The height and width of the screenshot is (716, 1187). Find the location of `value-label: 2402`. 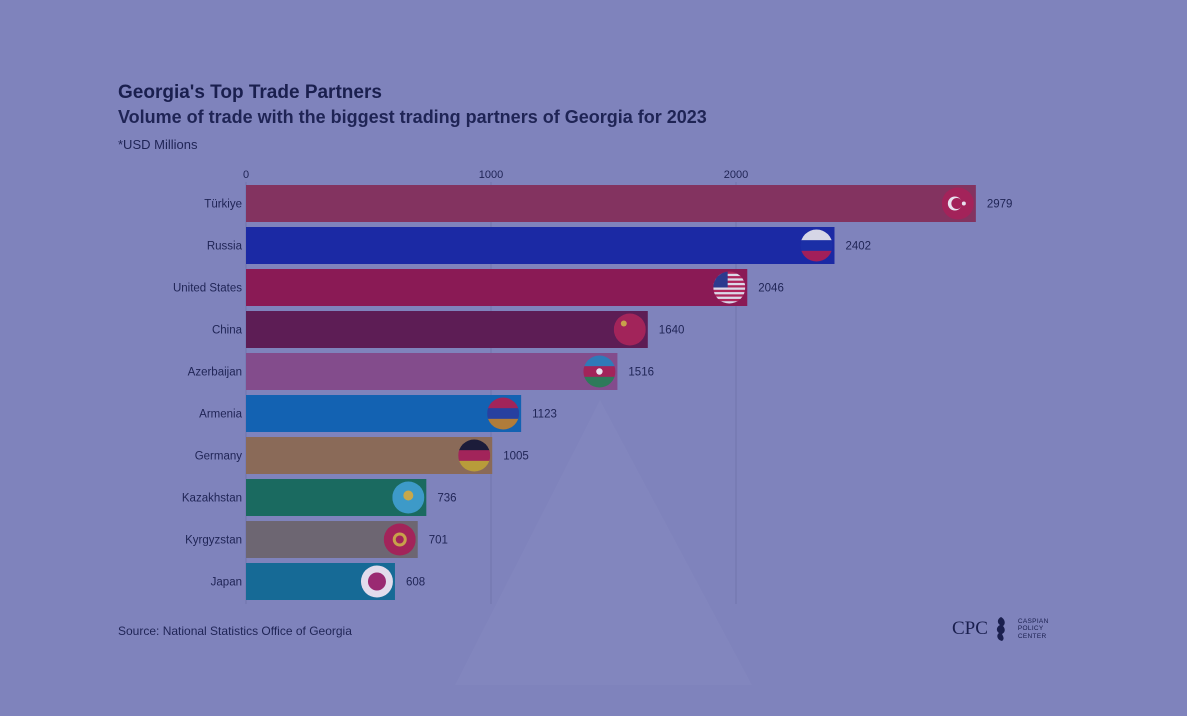

value-label: 2402 is located at coordinates (858, 247).